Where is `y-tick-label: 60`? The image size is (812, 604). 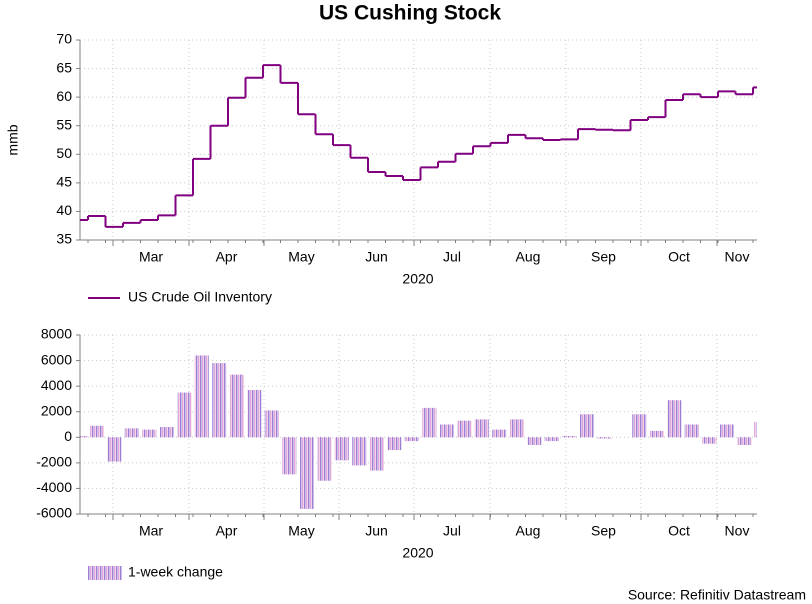 y-tick-label: 60 is located at coordinates (64, 96).